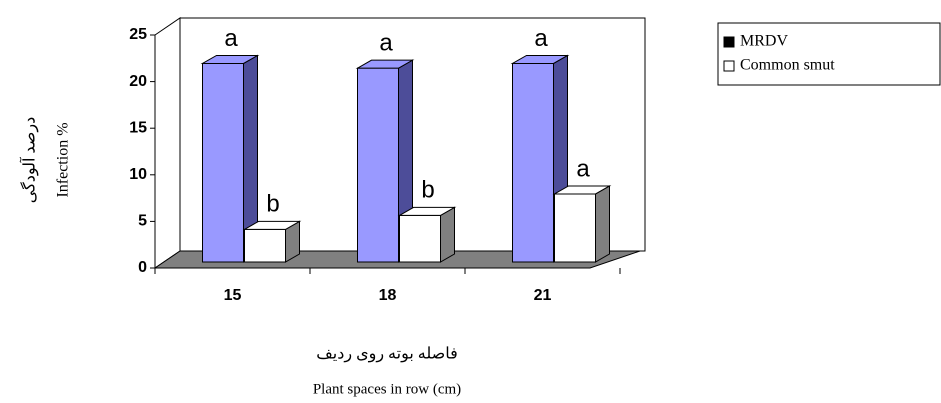 The image size is (941, 403). I want to click on x-axis-label: Plant spaces in row (cm), so click(387, 389).